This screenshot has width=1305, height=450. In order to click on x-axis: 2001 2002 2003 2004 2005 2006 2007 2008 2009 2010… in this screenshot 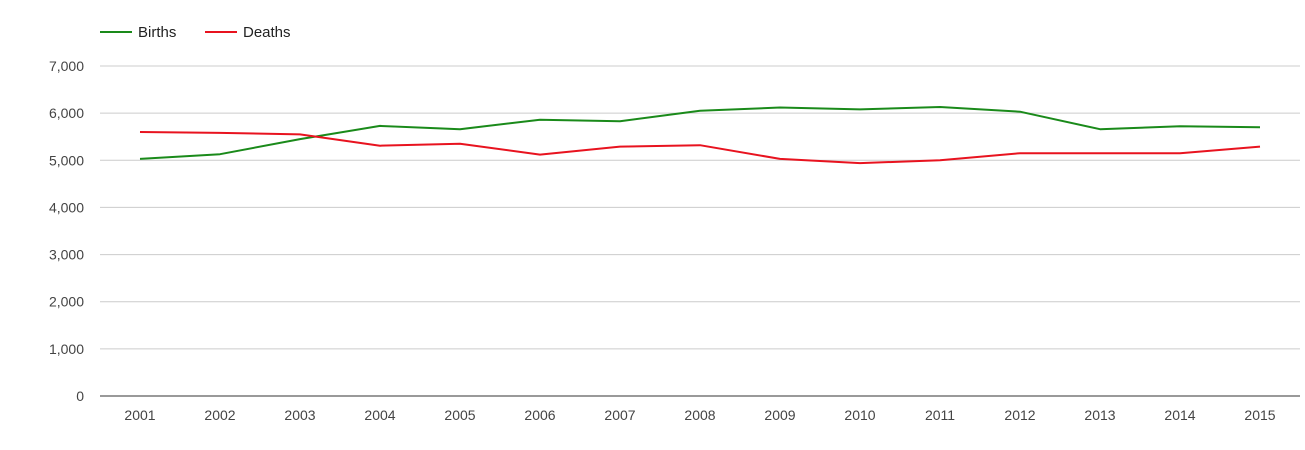, I will do `click(699, 415)`.